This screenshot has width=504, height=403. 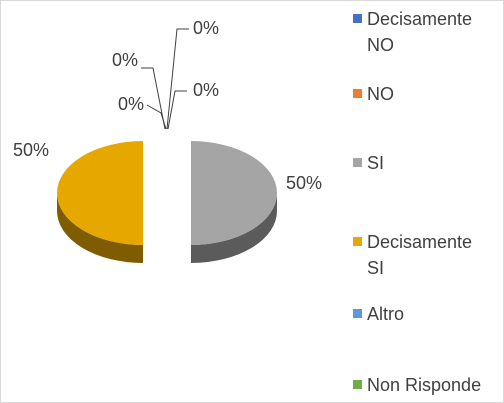 What do you see at coordinates (418, 314) in the screenshot?
I see `legend-item: Altro` at bounding box center [418, 314].